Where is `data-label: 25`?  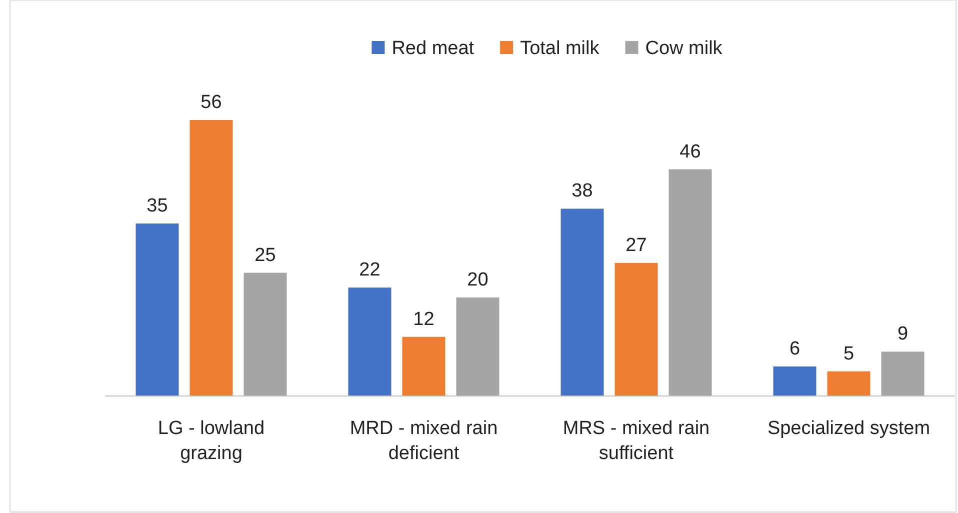 data-label: 25 is located at coordinates (265, 255).